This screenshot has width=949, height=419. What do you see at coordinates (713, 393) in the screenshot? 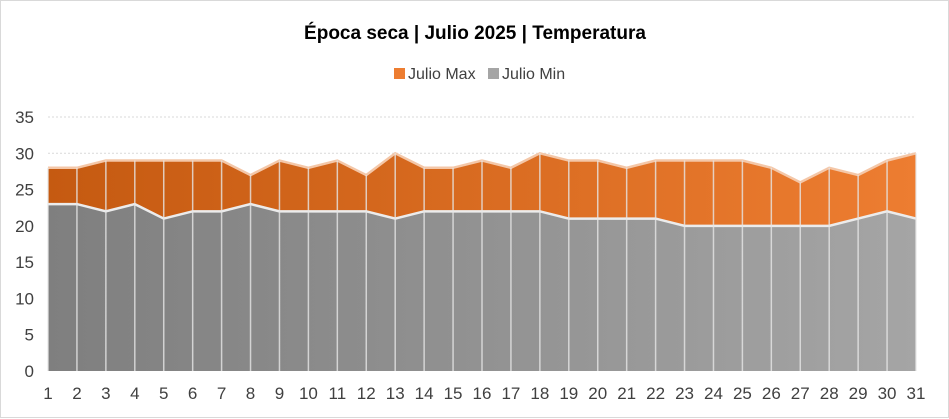
I see `x-tick-label: 24` at bounding box center [713, 393].